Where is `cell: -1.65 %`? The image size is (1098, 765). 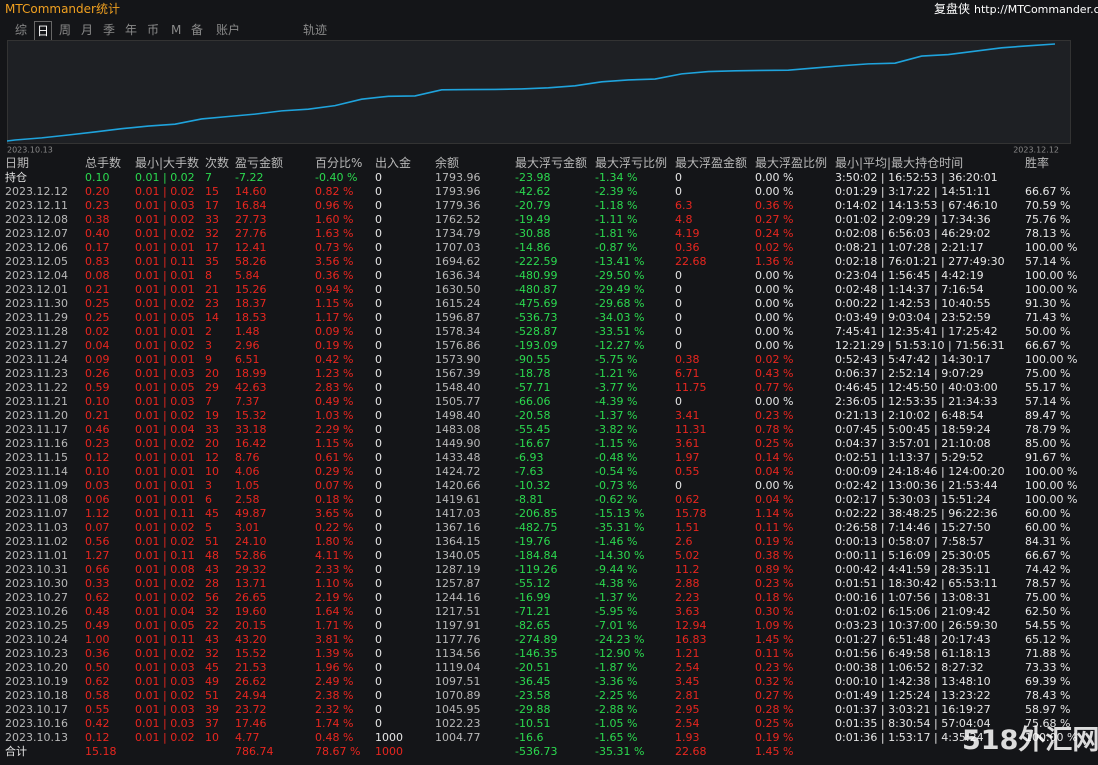
cell: -1.65 % is located at coordinates (616, 737).